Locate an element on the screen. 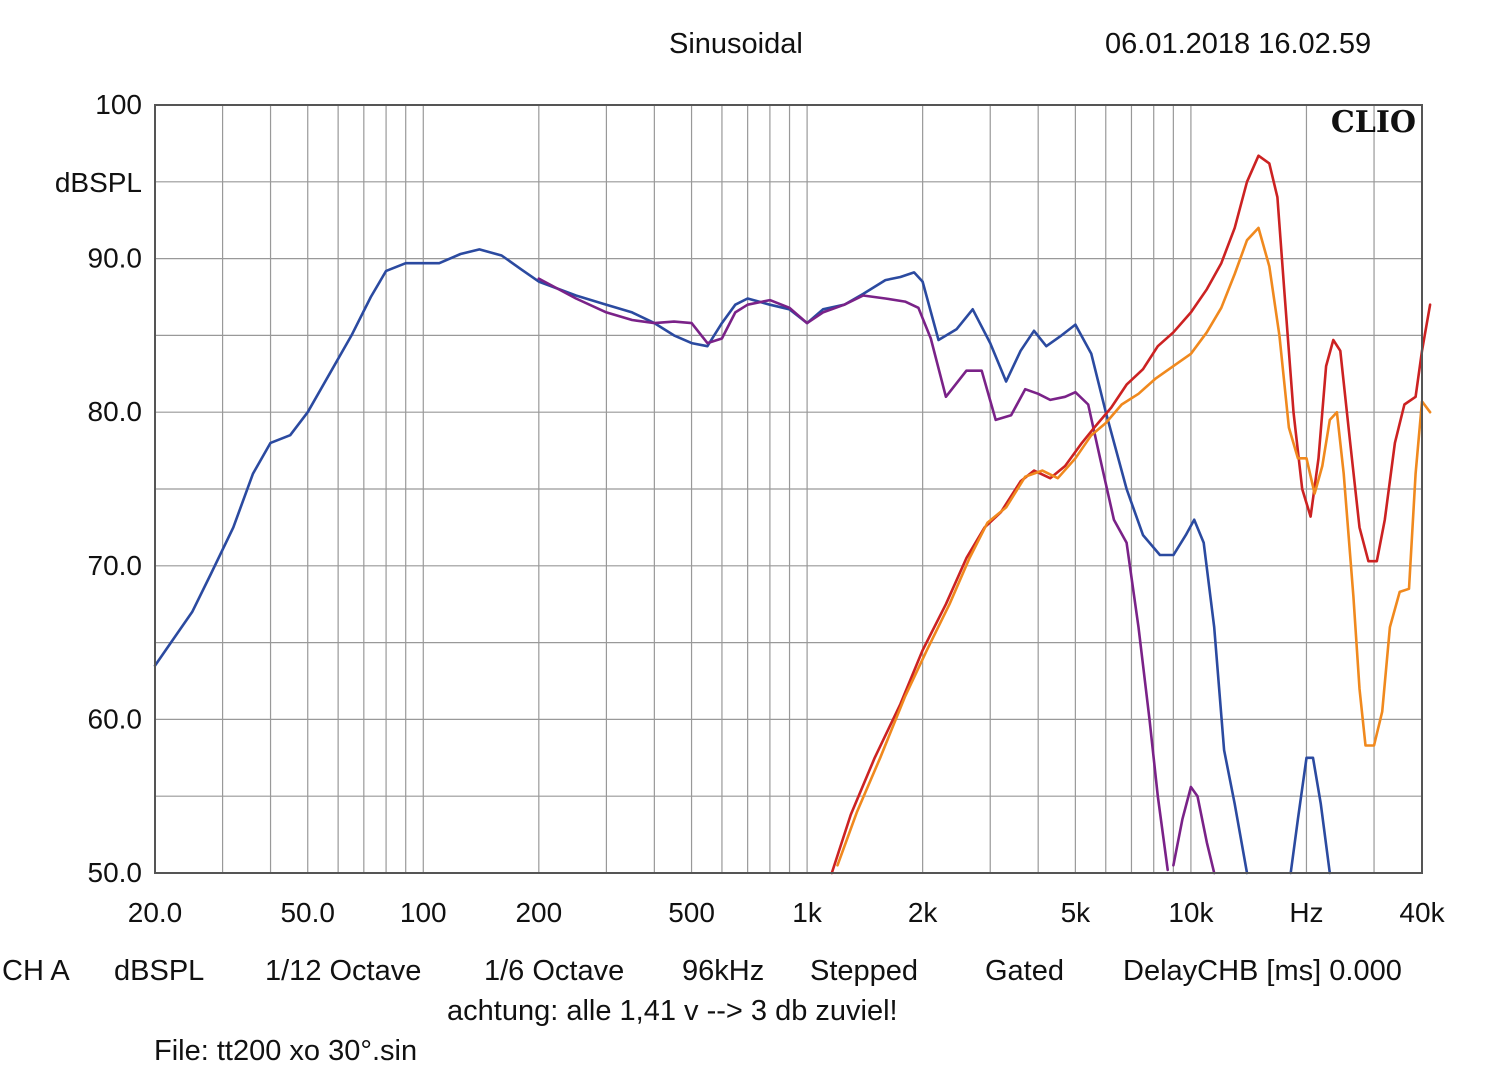  y-tick-label: 90.0 is located at coordinates (115, 258).